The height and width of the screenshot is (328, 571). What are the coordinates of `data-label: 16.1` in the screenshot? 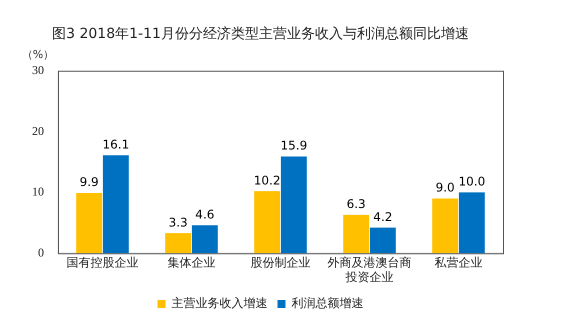 It's located at (116, 144).